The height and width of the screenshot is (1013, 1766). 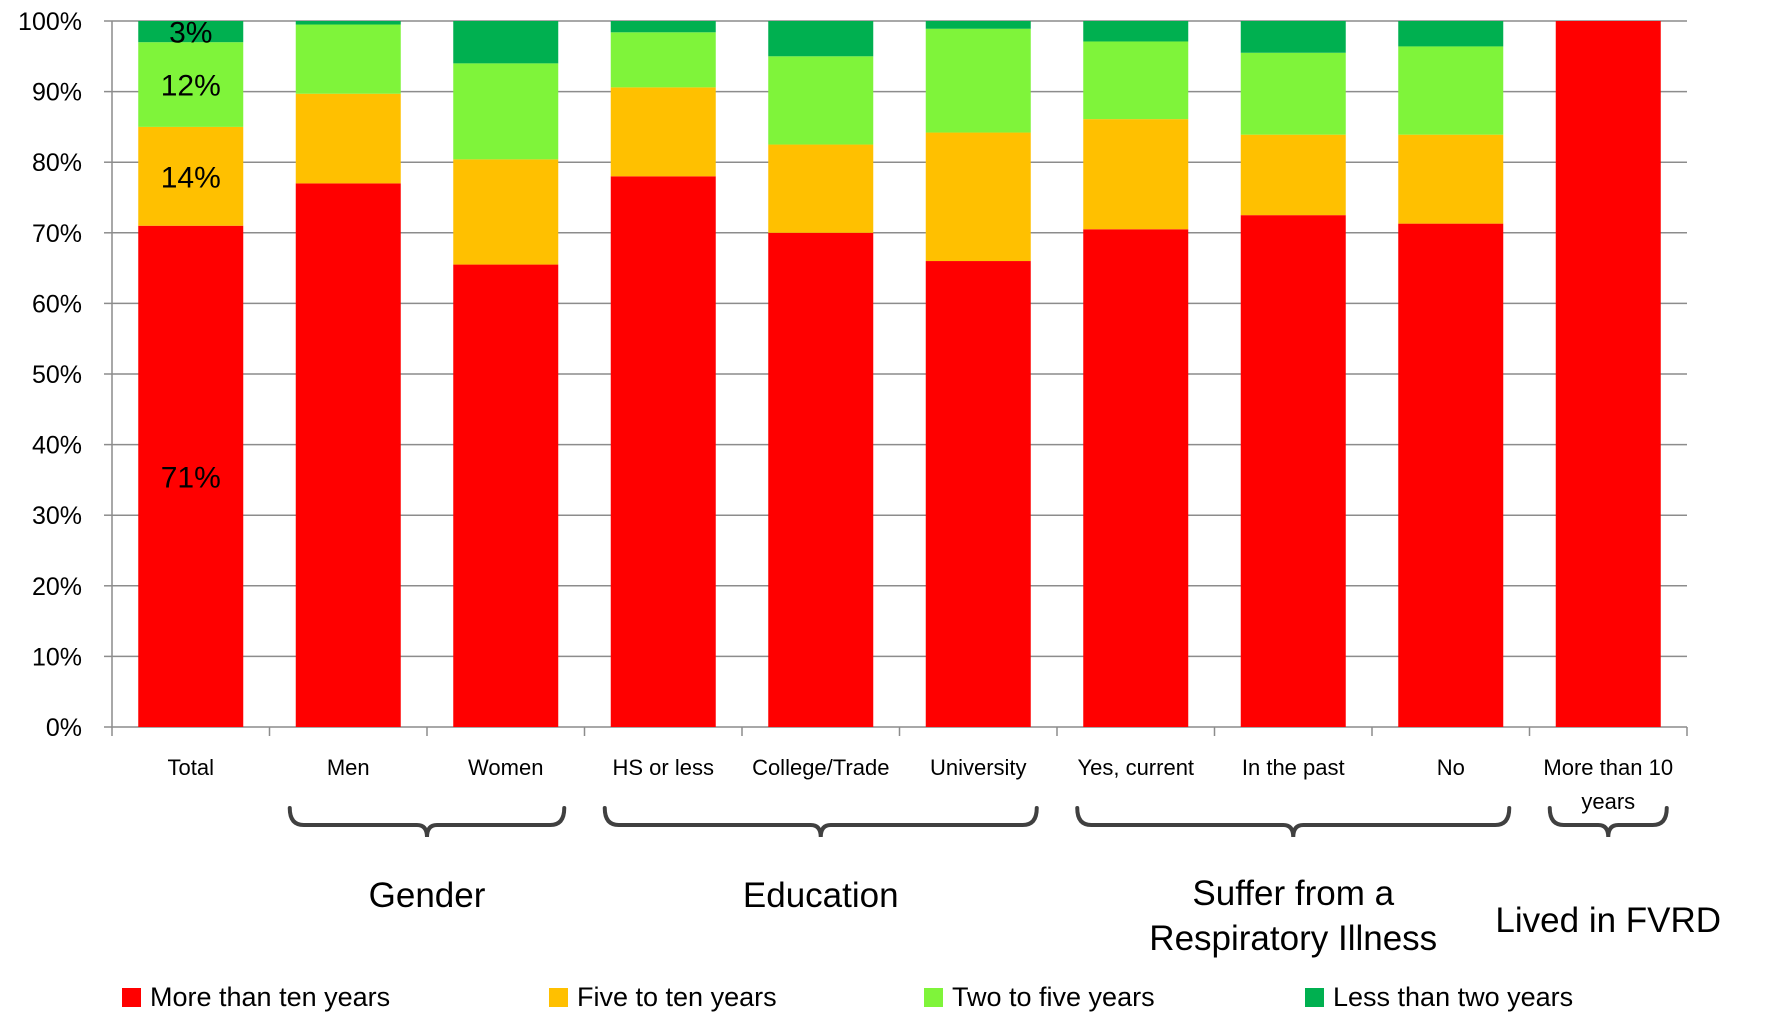 What do you see at coordinates (57, 304) in the screenshot?
I see `y-tick-label: 60%` at bounding box center [57, 304].